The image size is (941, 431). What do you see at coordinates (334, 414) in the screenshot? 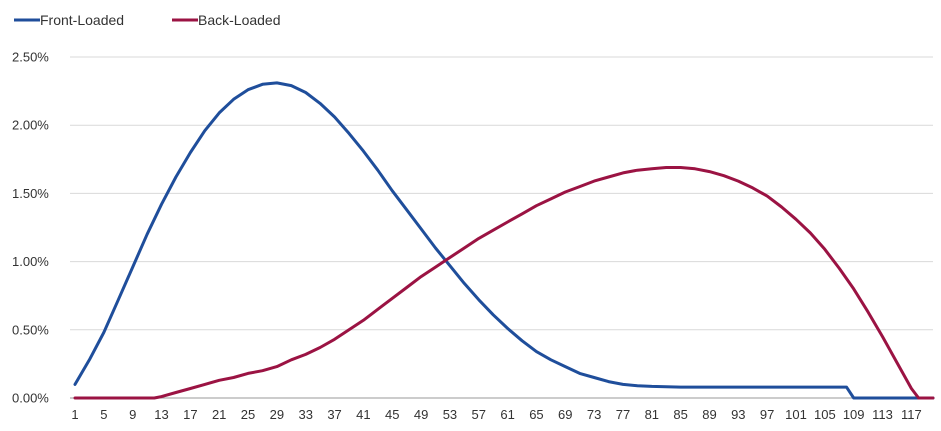
I see `x-tick-label: 37` at bounding box center [334, 414].